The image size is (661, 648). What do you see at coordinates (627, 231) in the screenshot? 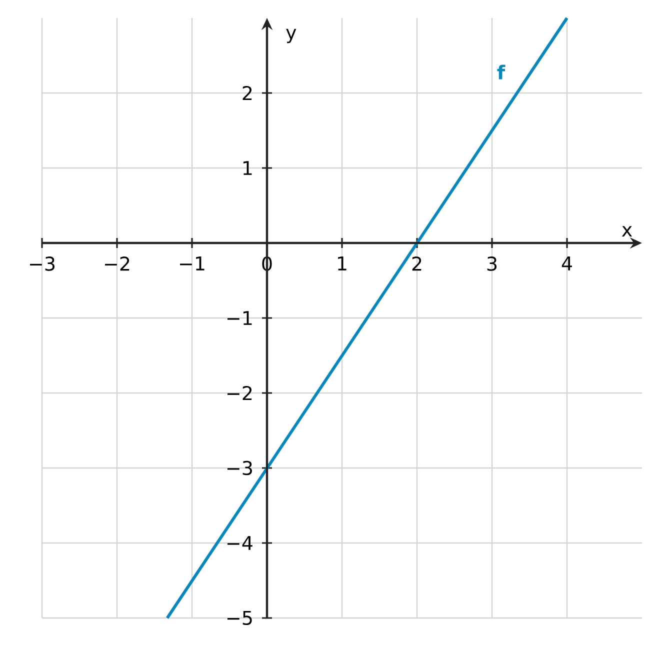
I see `x-axis-title: x` at bounding box center [627, 231].